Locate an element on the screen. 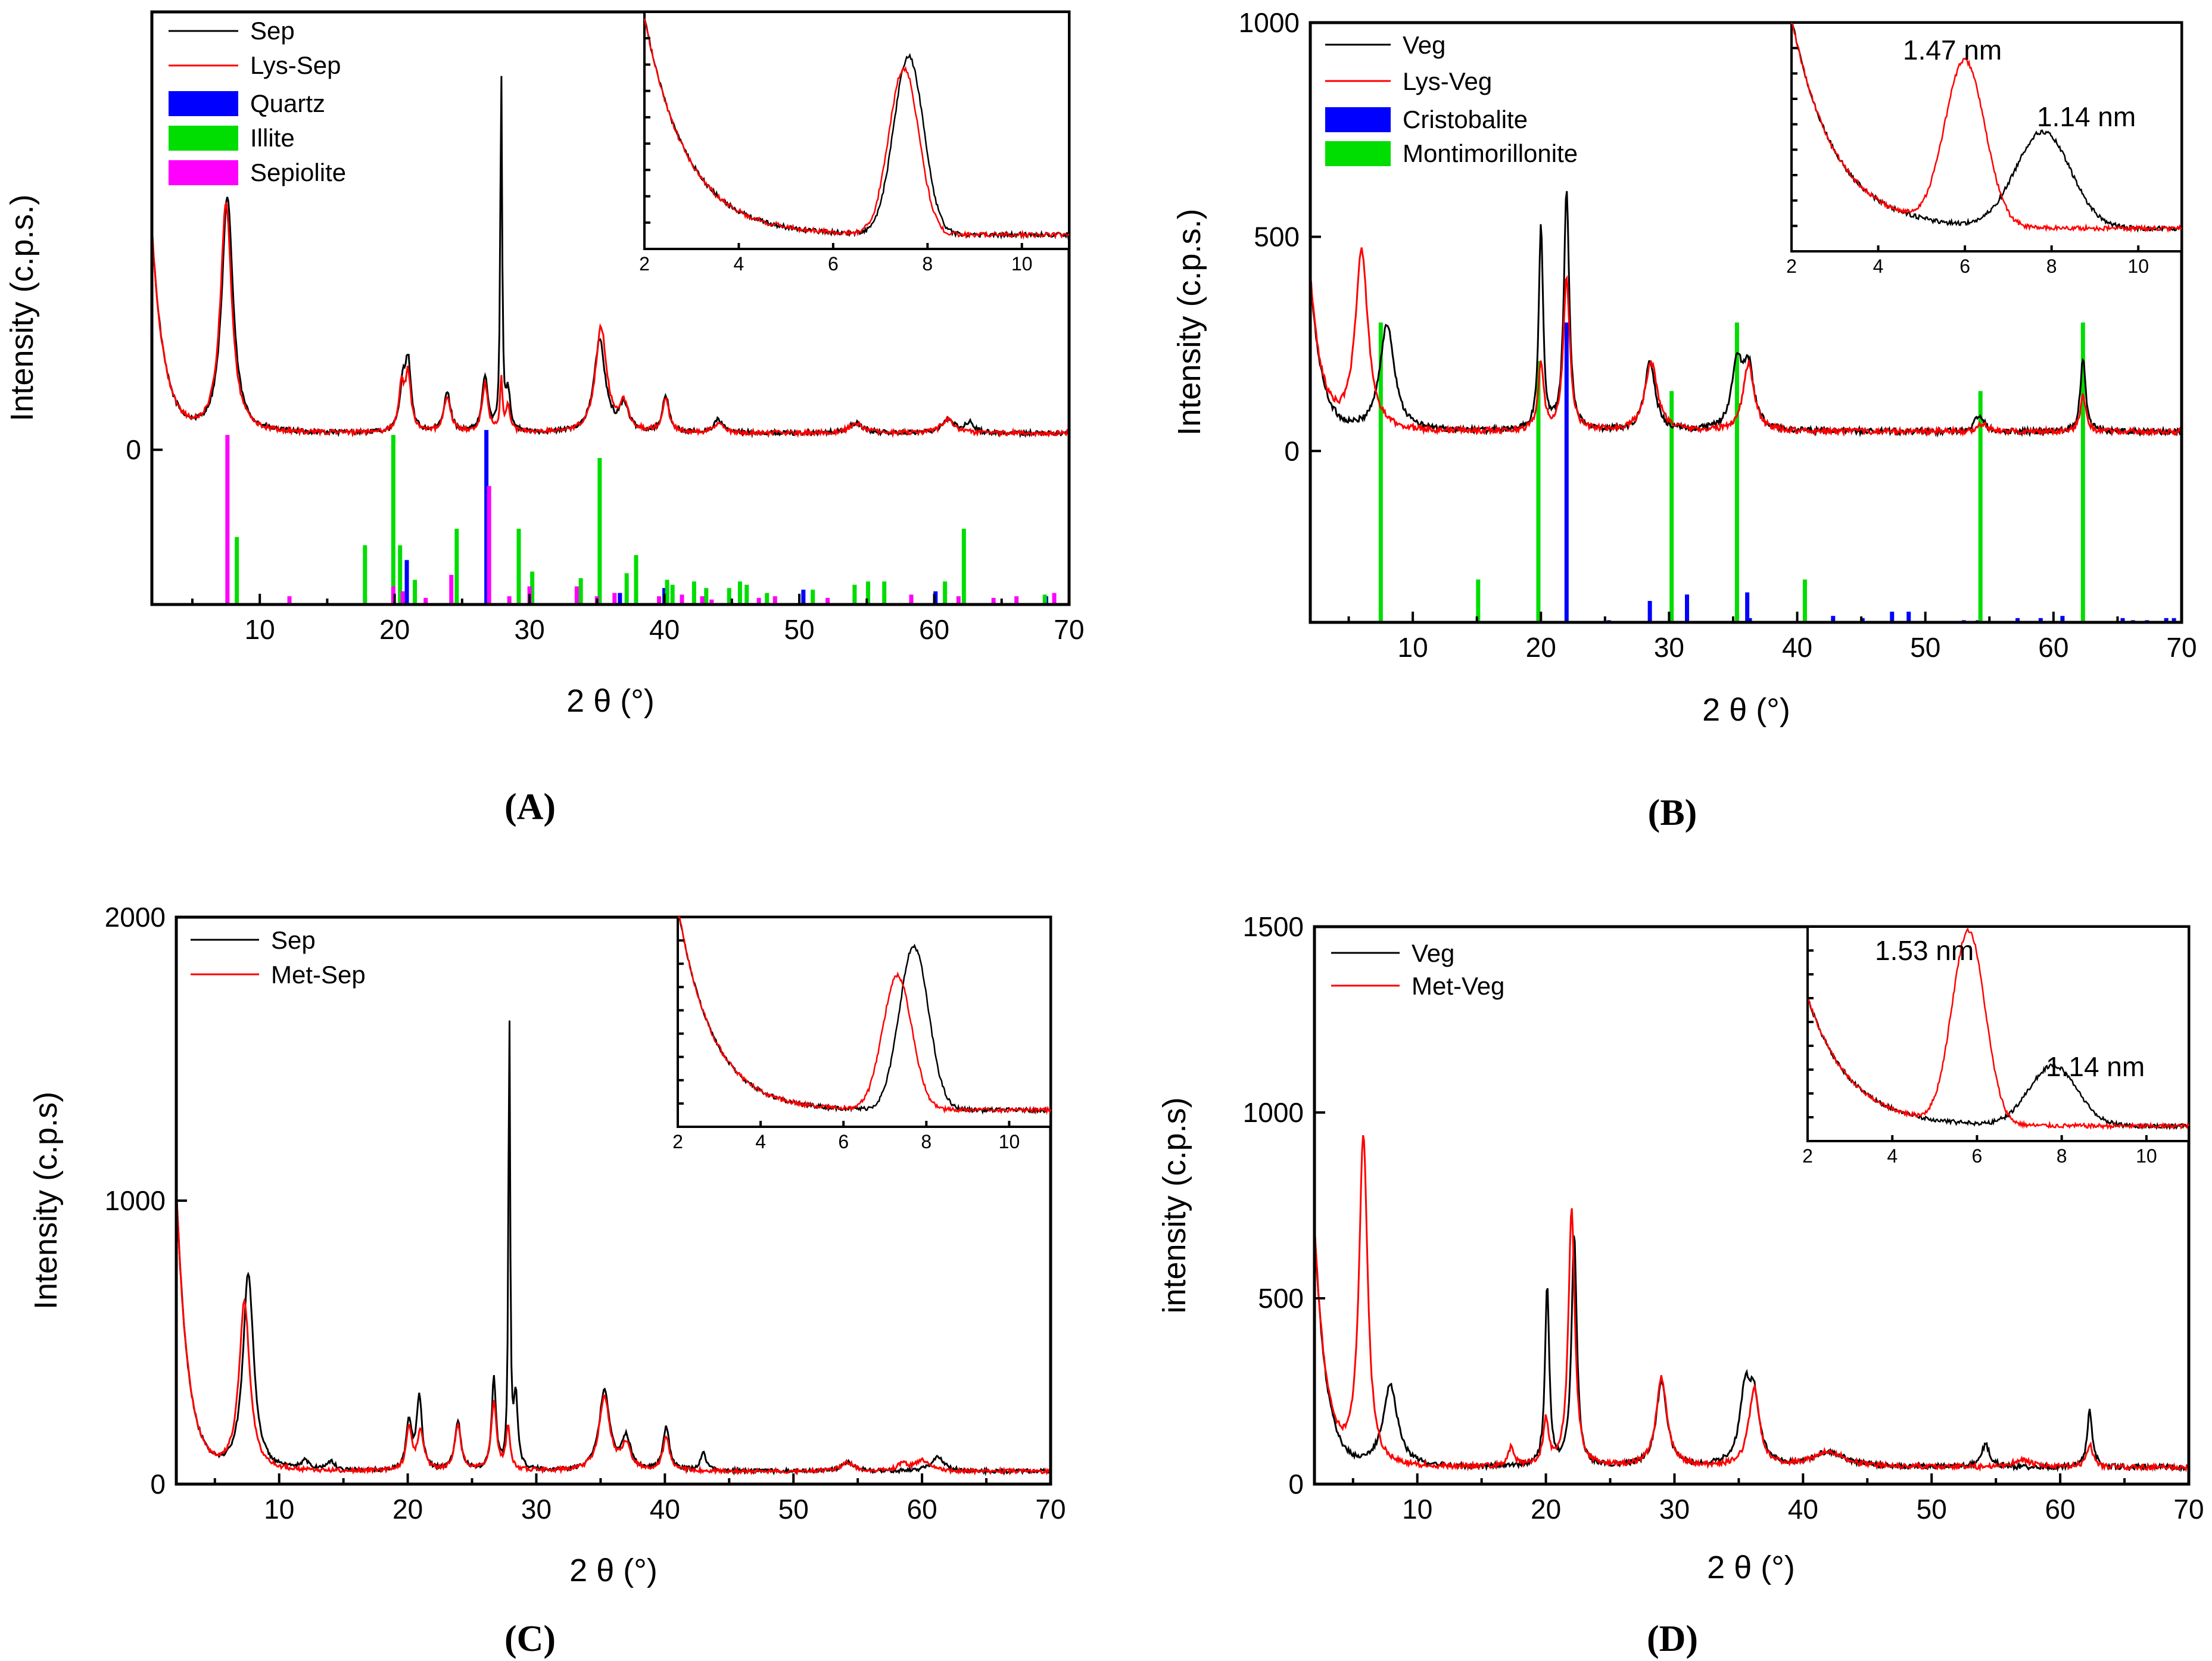  panel-b-ylabel: Intensity (c.p.s.) is located at coordinates (1190, 321).